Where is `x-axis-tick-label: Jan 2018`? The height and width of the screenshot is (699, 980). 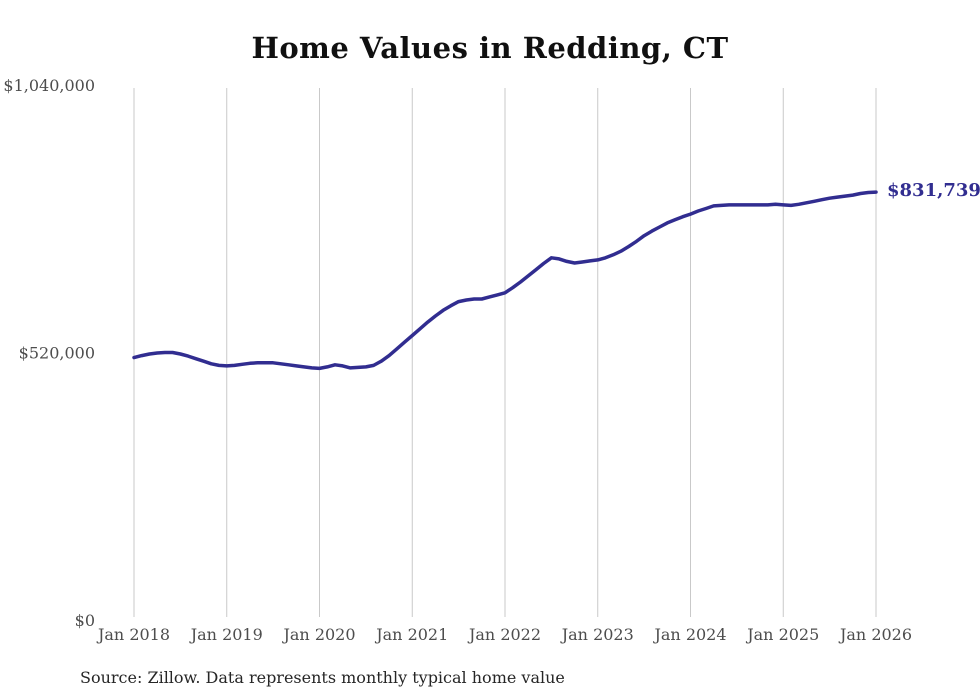 x-axis-tick-label: Jan 2018 is located at coordinates (133, 634).